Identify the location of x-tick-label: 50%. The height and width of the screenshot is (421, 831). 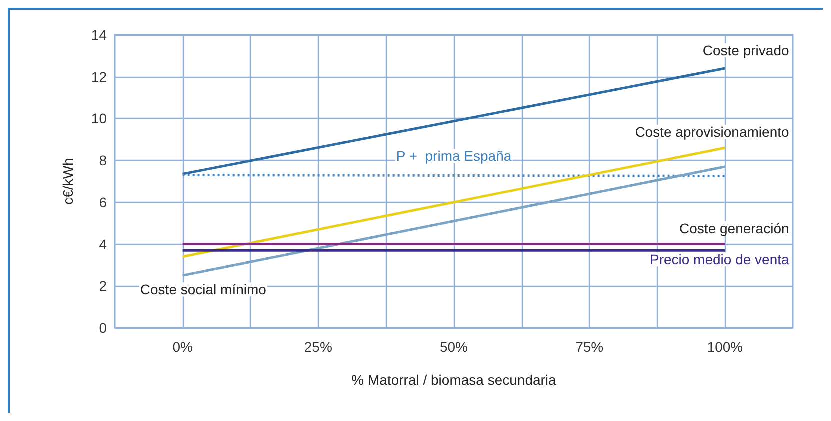
(454, 347).